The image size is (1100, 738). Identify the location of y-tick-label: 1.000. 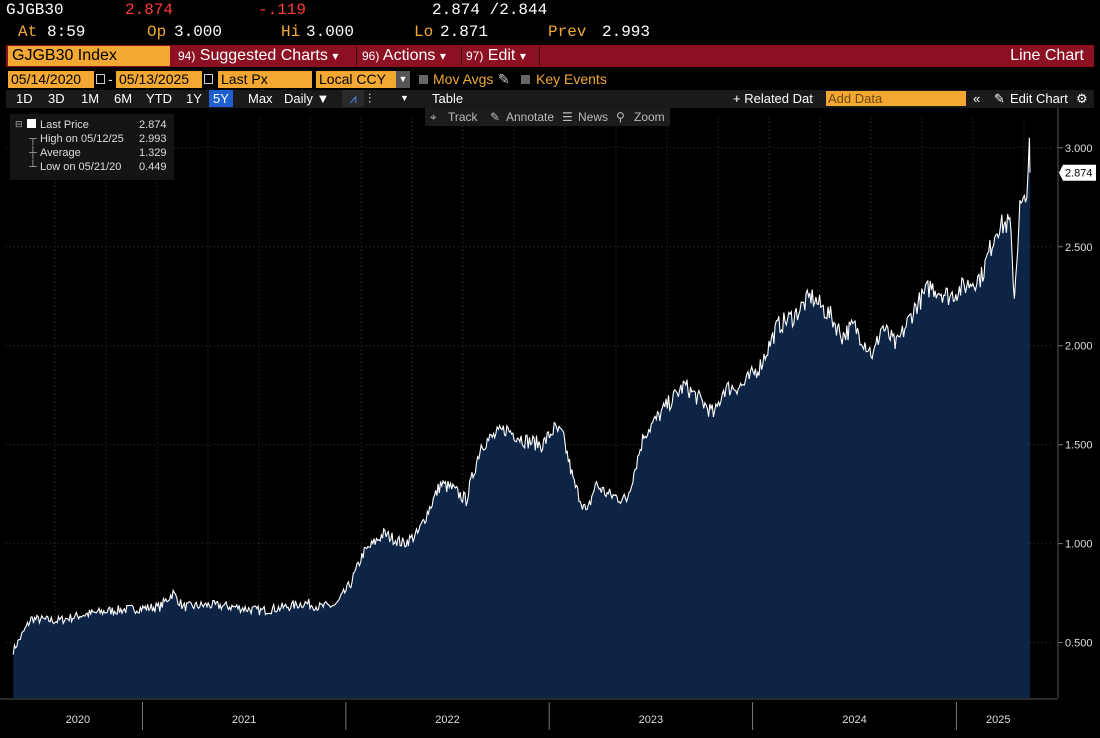
(1079, 545).